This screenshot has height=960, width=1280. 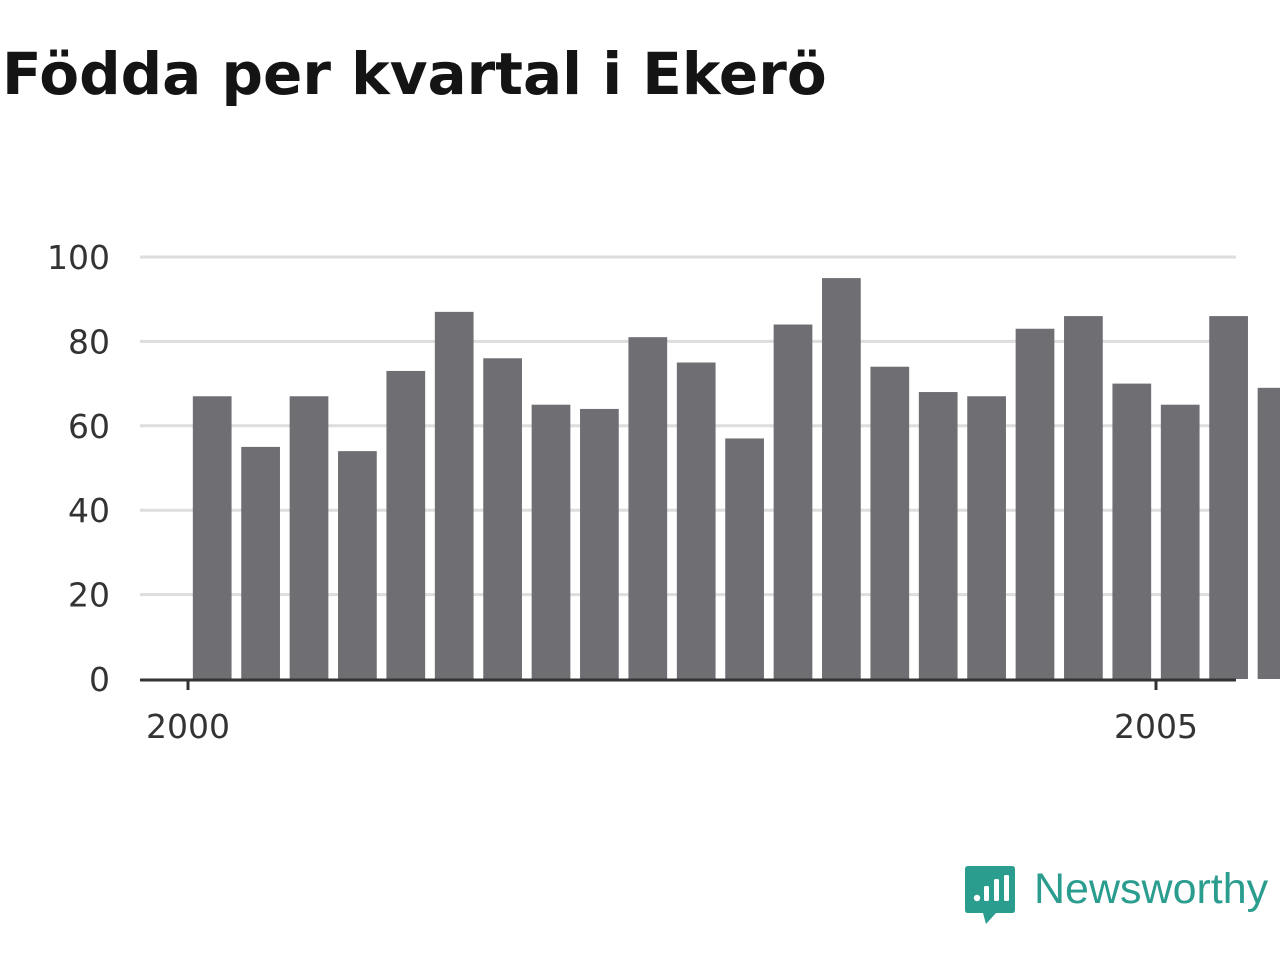 I want to click on brand-logo: Newsworthy, so click(x=1116, y=895).